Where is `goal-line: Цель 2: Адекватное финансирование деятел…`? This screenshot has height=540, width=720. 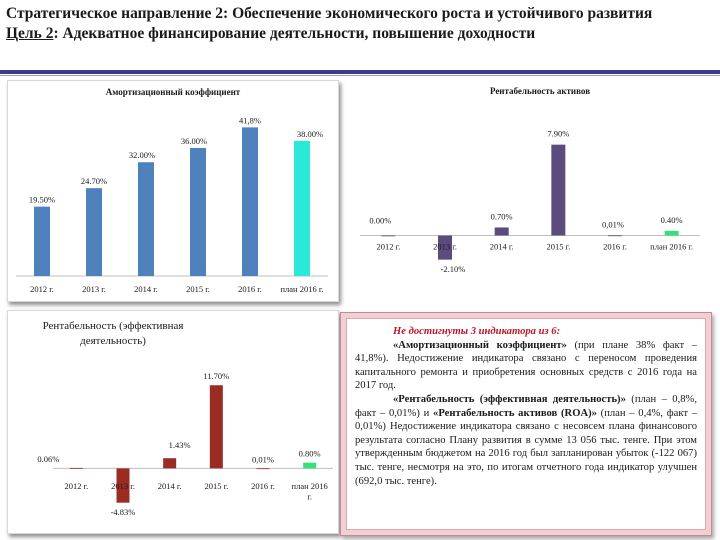 goal-line: Цель 2: Адекватное финансирование деятел… is located at coordinates (360, 34).